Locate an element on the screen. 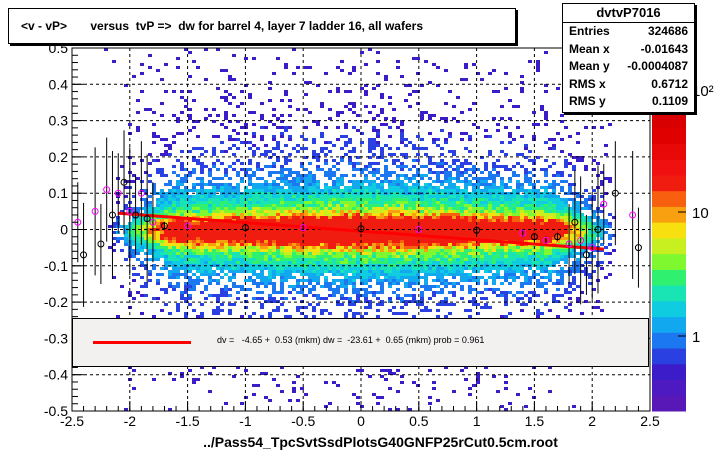 The image size is (721, 455). x-tick-label: 2.5 is located at coordinates (650, 421).